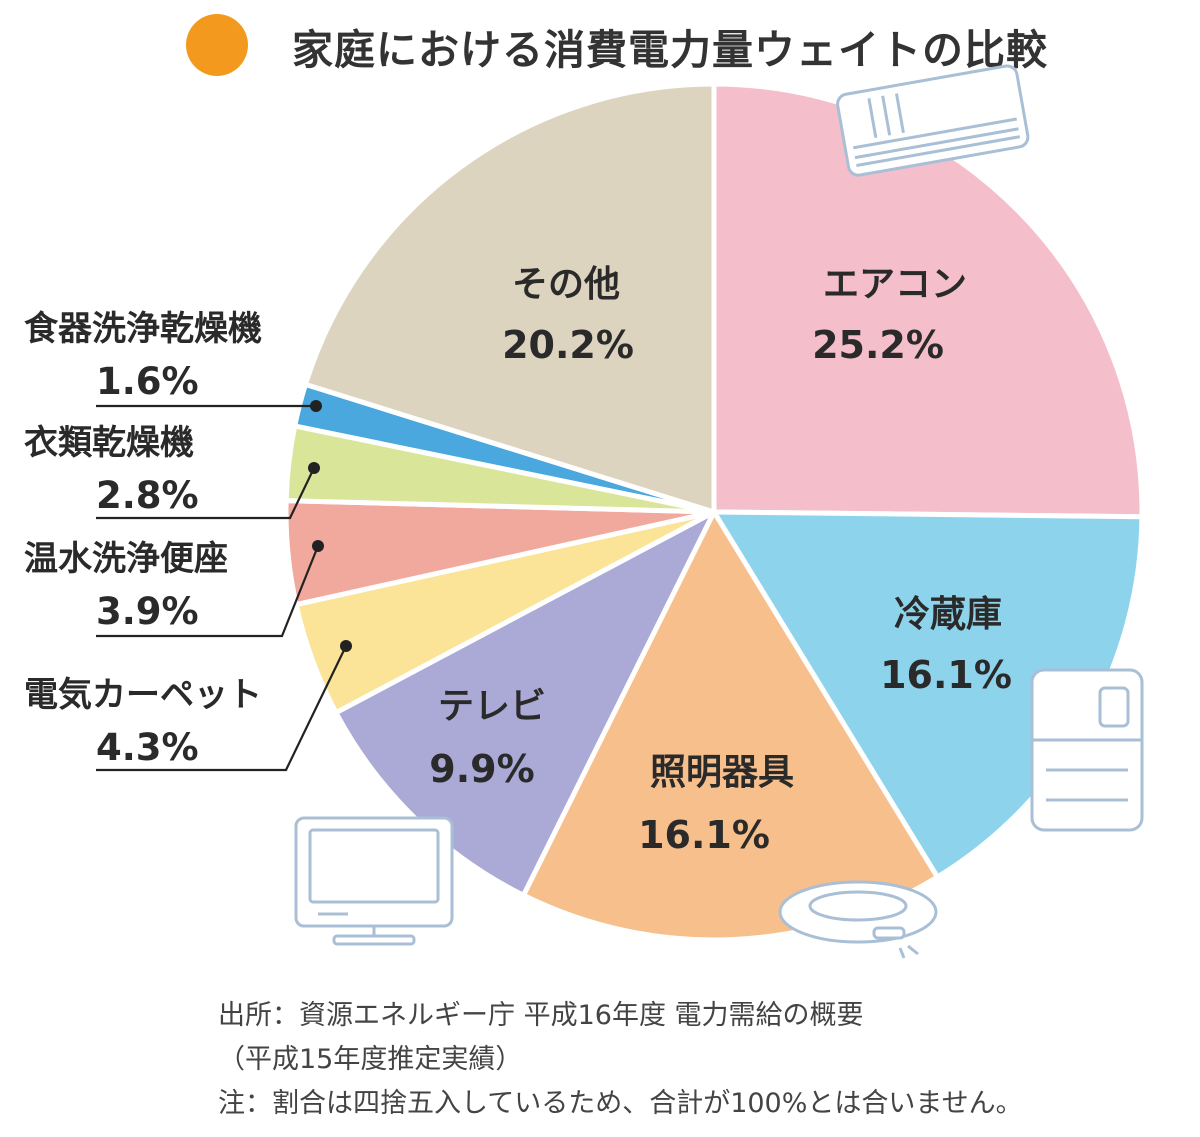 The image size is (1200, 1137). Describe the element at coordinates (858, 919) in the screenshot. I see `ceiling-light-icon` at that location.